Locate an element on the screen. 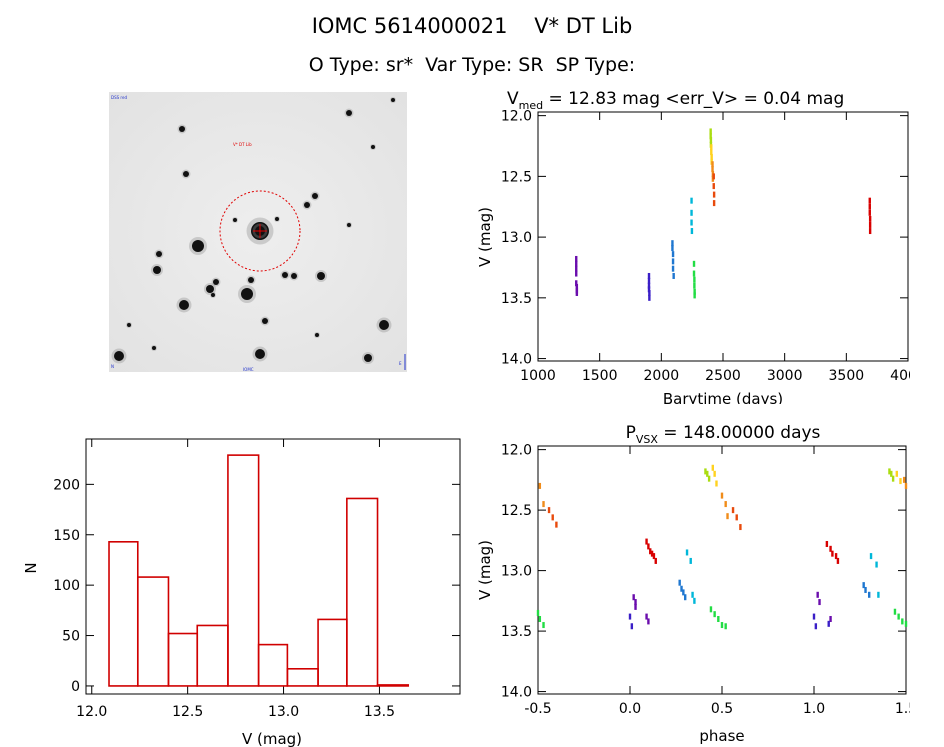 This screenshot has height=747, width=944. sky-label-bottom: IOMC is located at coordinates (248, 369).